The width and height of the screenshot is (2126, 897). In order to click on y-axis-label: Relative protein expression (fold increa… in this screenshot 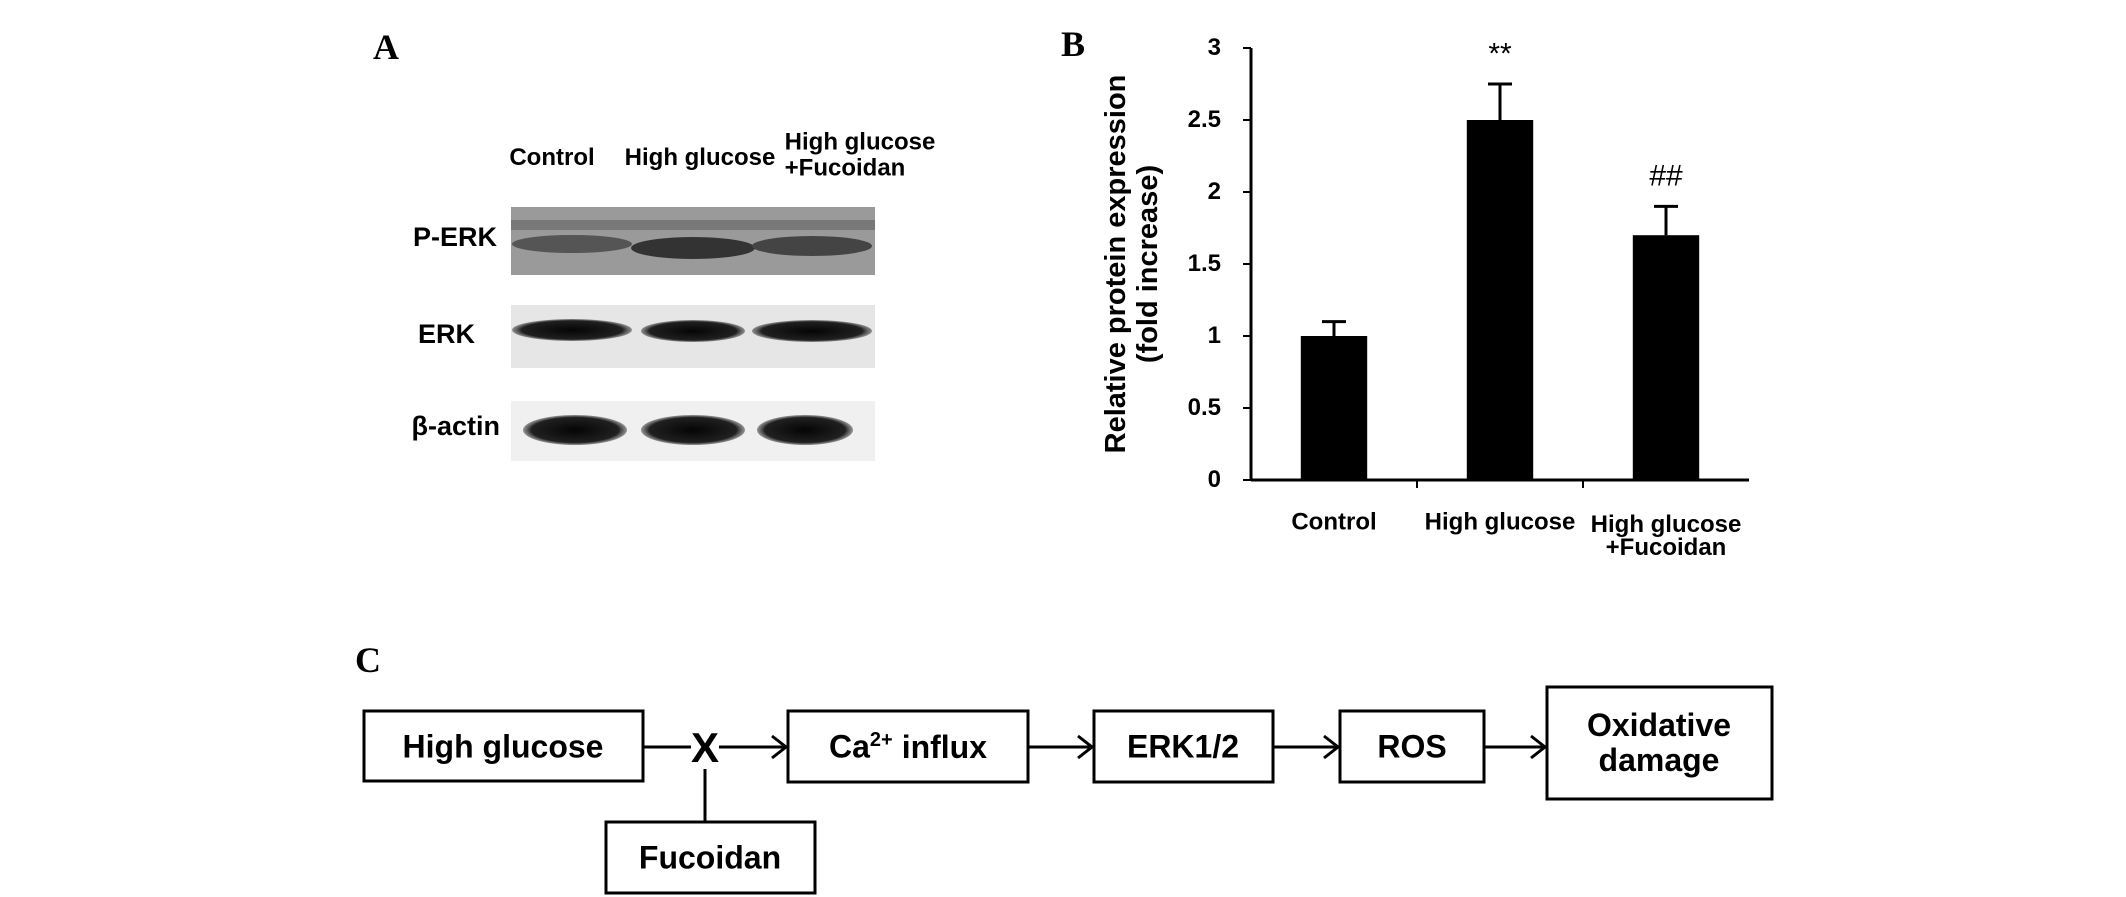, I will do `click(1132, 264)`.